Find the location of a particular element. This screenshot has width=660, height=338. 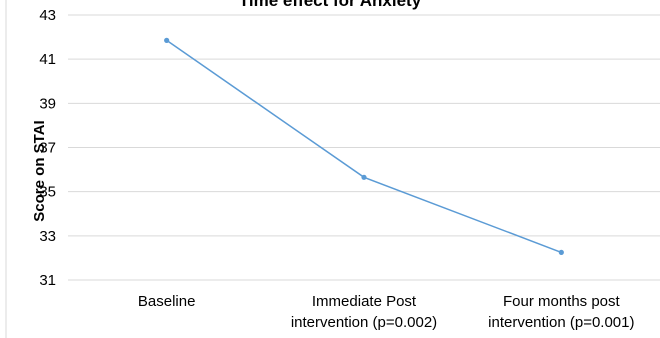

chart-title: Time effect for Anxiety is located at coordinates (330, 5).